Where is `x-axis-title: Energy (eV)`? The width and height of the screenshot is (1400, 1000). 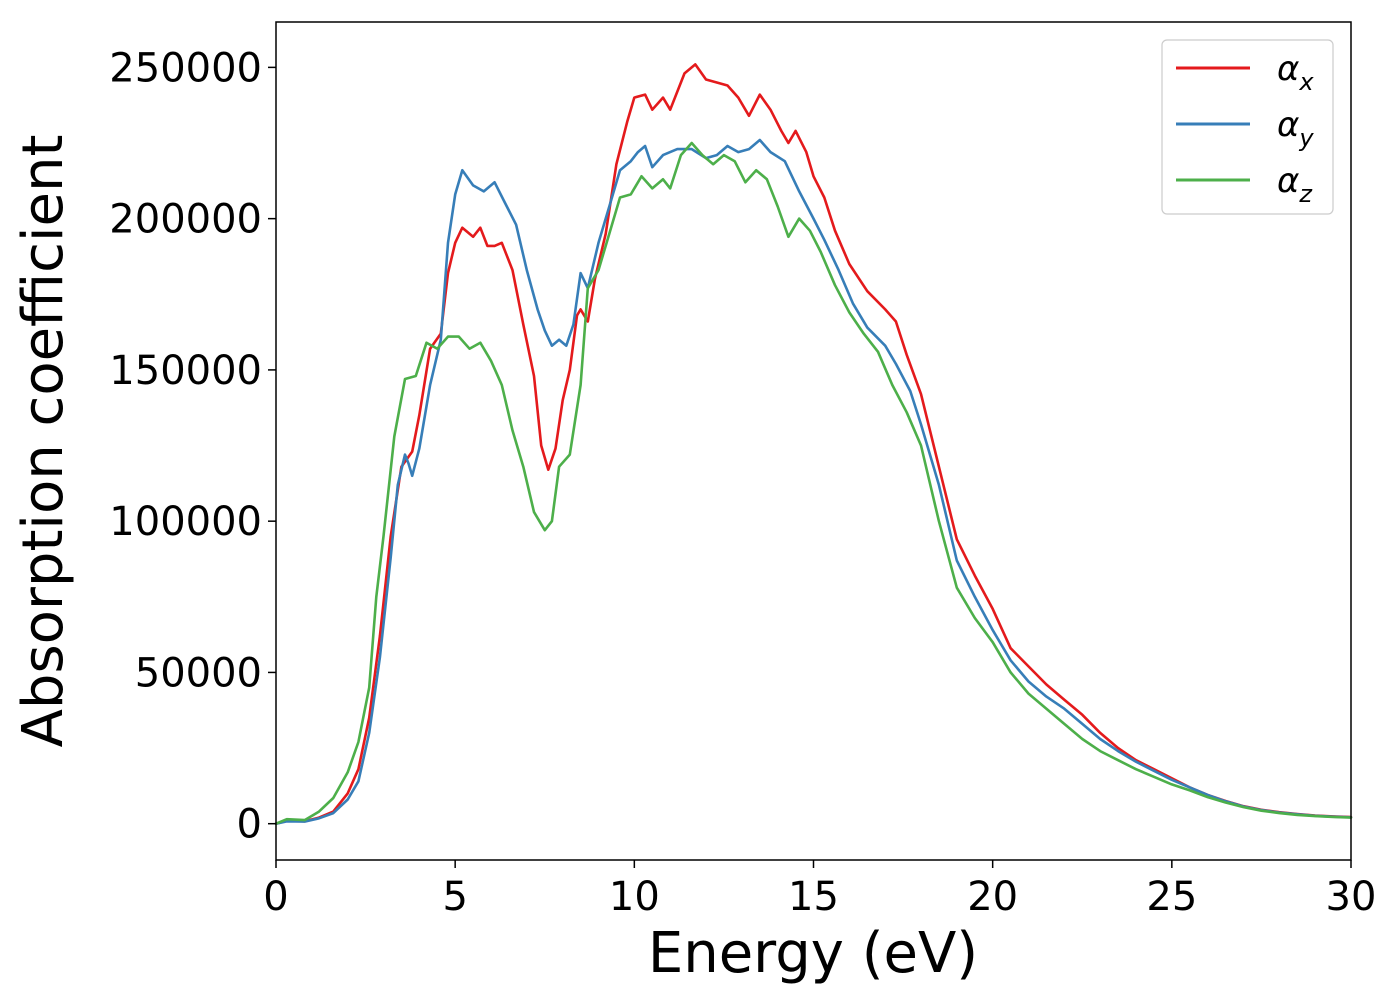
x-axis-title: Energy (eV) is located at coordinates (813, 953).